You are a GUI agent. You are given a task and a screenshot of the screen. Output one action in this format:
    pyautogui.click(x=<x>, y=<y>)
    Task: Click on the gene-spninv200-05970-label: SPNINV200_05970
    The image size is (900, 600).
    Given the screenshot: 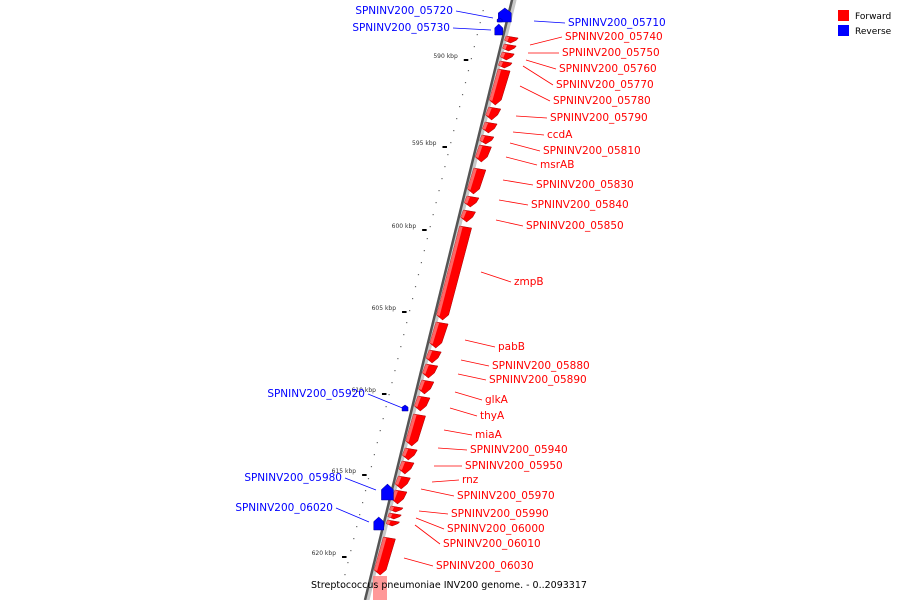 What is the action you would take?
    pyautogui.click(x=506, y=496)
    